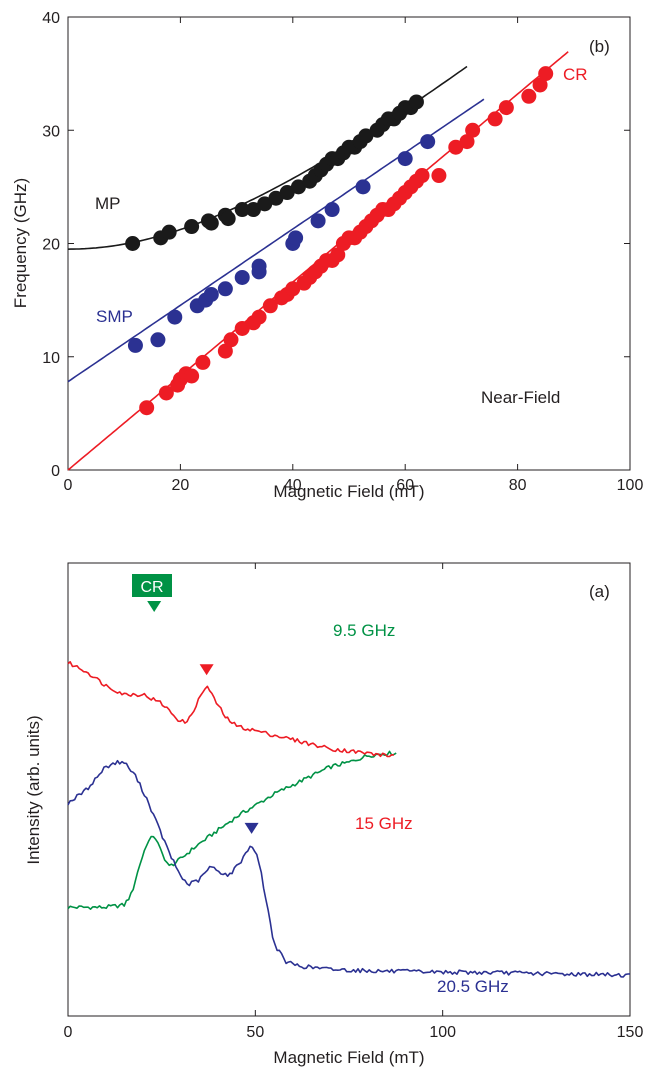 This screenshot has height=1074, width=648. I want to click on mp-label: MP, so click(108, 203).